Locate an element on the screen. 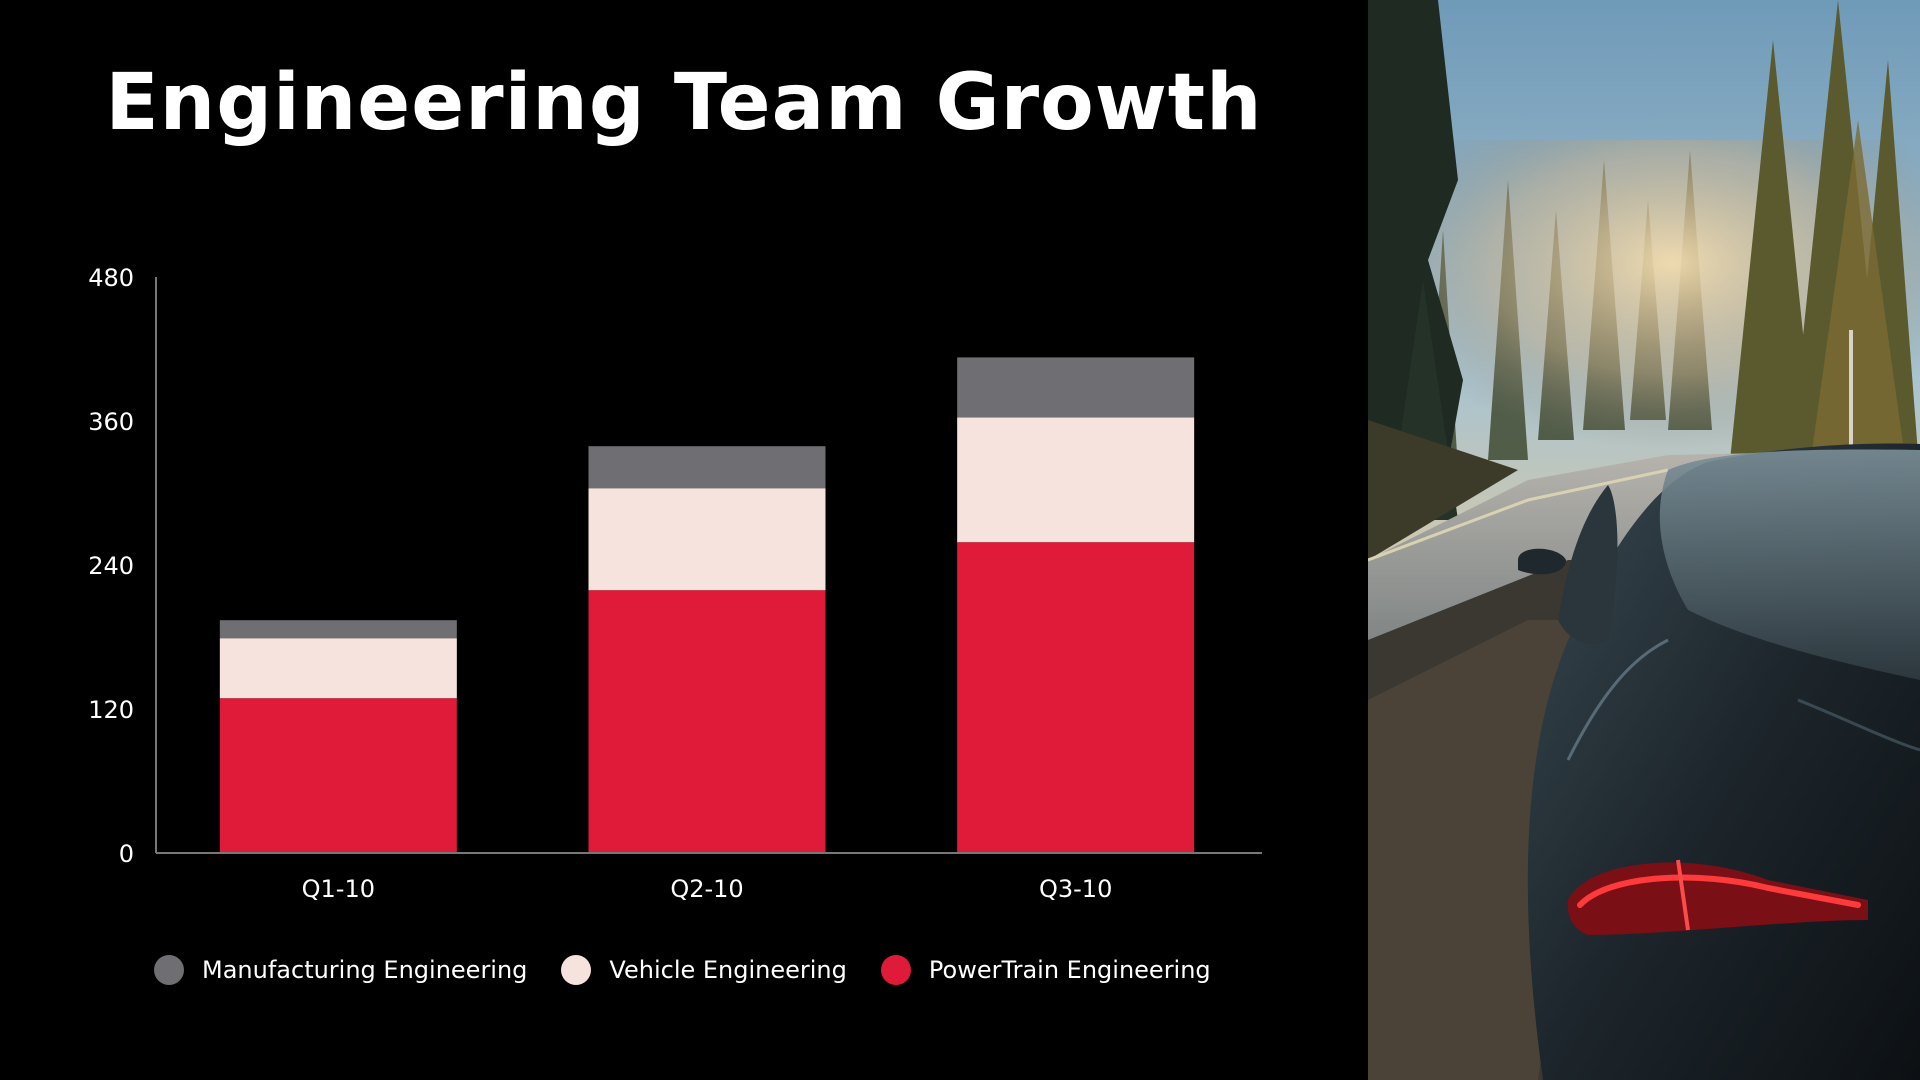  legend-item: PowerTrain Engineering is located at coordinates (1045, 970).